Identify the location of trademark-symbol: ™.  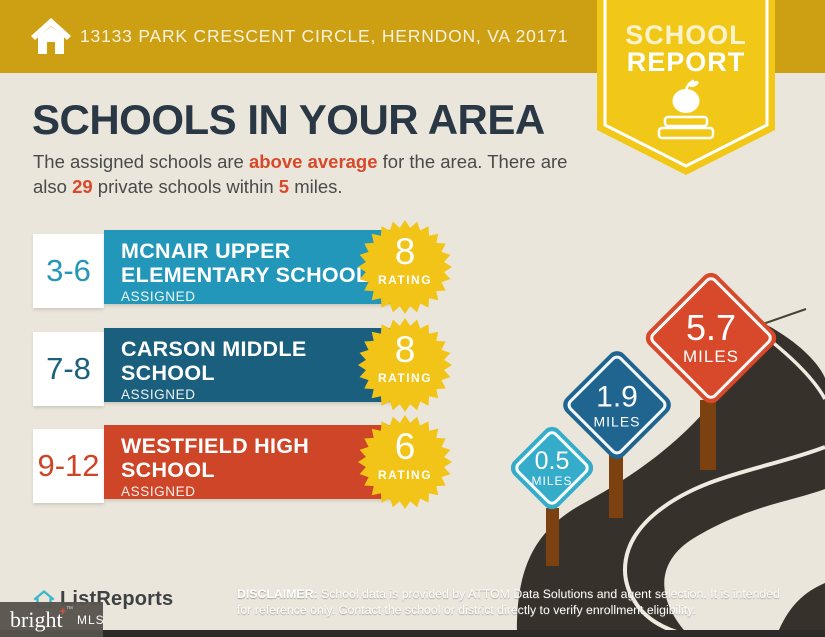
(69, 609).